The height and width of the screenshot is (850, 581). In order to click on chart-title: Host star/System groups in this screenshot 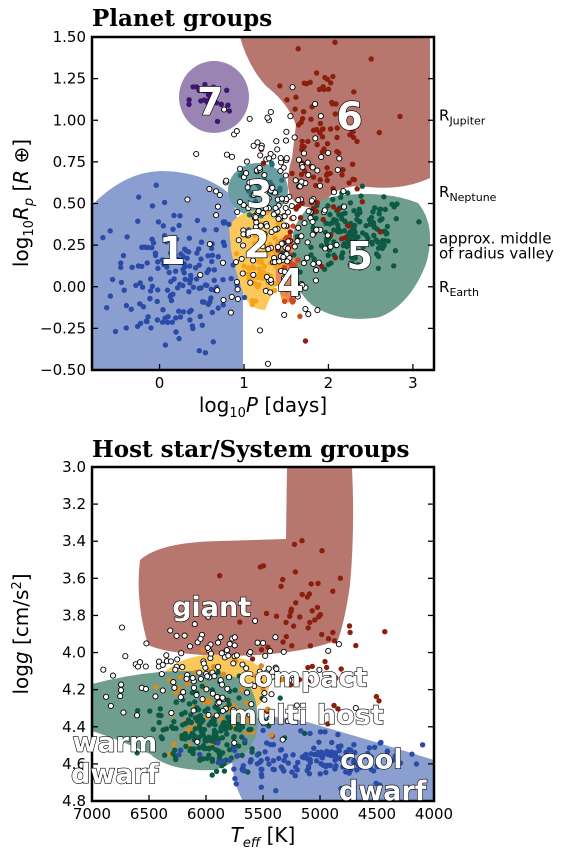, I will do `click(250, 449)`.